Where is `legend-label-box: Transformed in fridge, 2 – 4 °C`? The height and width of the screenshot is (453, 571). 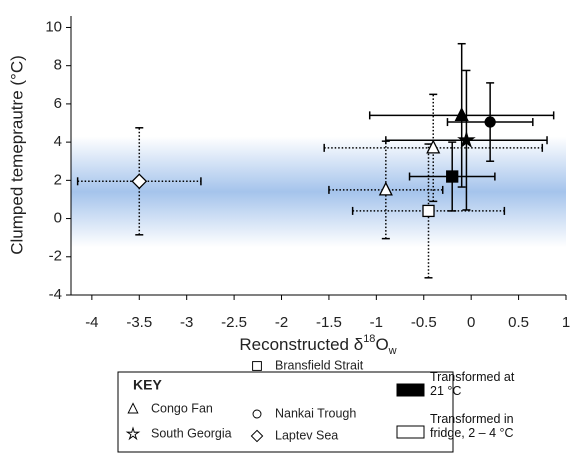
legend-label-box: Transformed in fridge, 2 – 4 °C is located at coordinates (472, 426).